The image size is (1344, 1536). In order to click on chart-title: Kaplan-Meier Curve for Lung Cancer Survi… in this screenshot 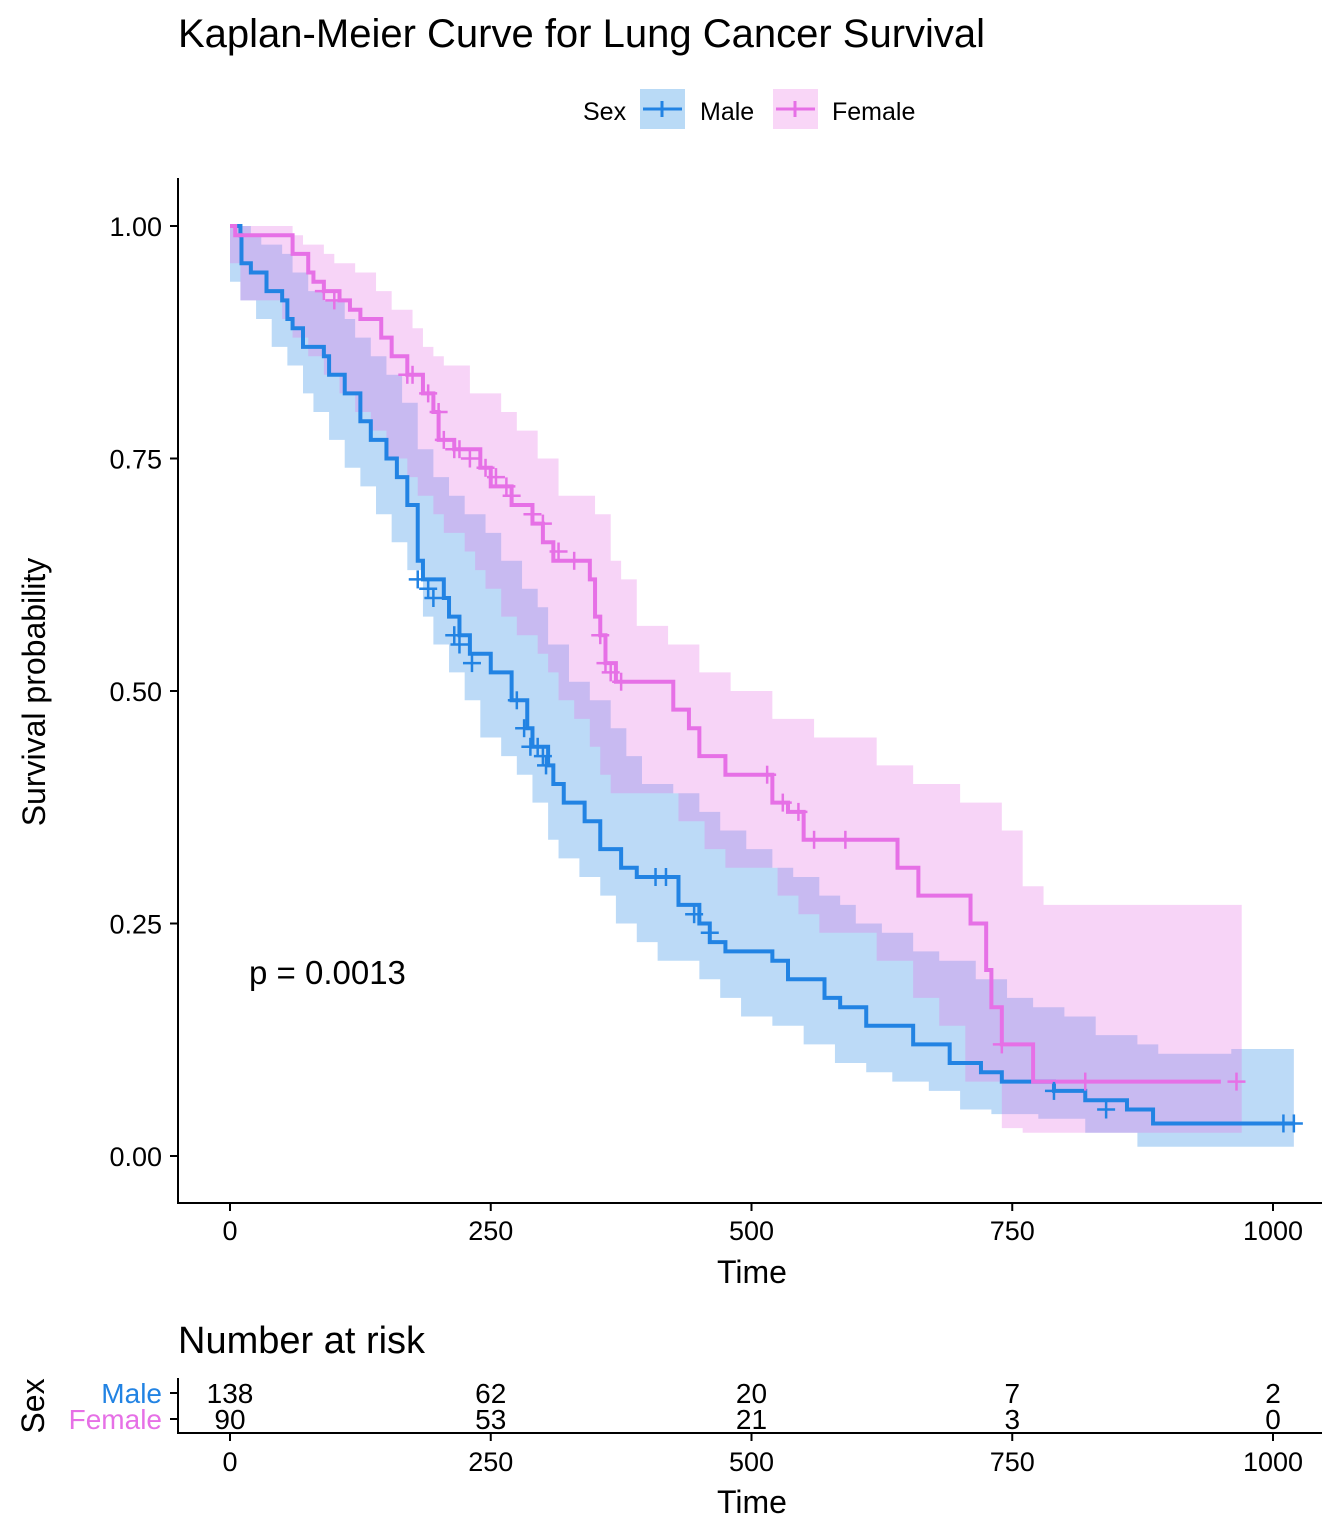, I will do `click(581, 34)`.